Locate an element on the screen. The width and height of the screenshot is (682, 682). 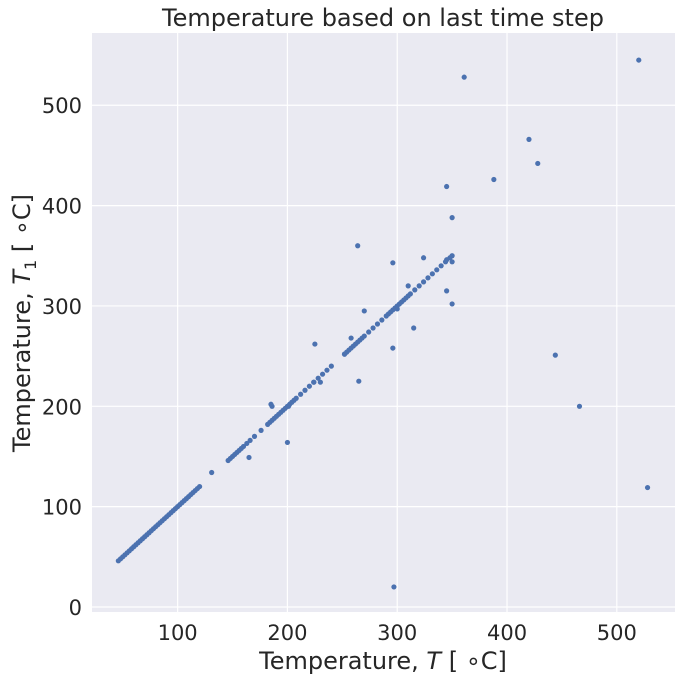
x-tick-labels: 100 200 300 400 500 is located at coordinates (397, 633).